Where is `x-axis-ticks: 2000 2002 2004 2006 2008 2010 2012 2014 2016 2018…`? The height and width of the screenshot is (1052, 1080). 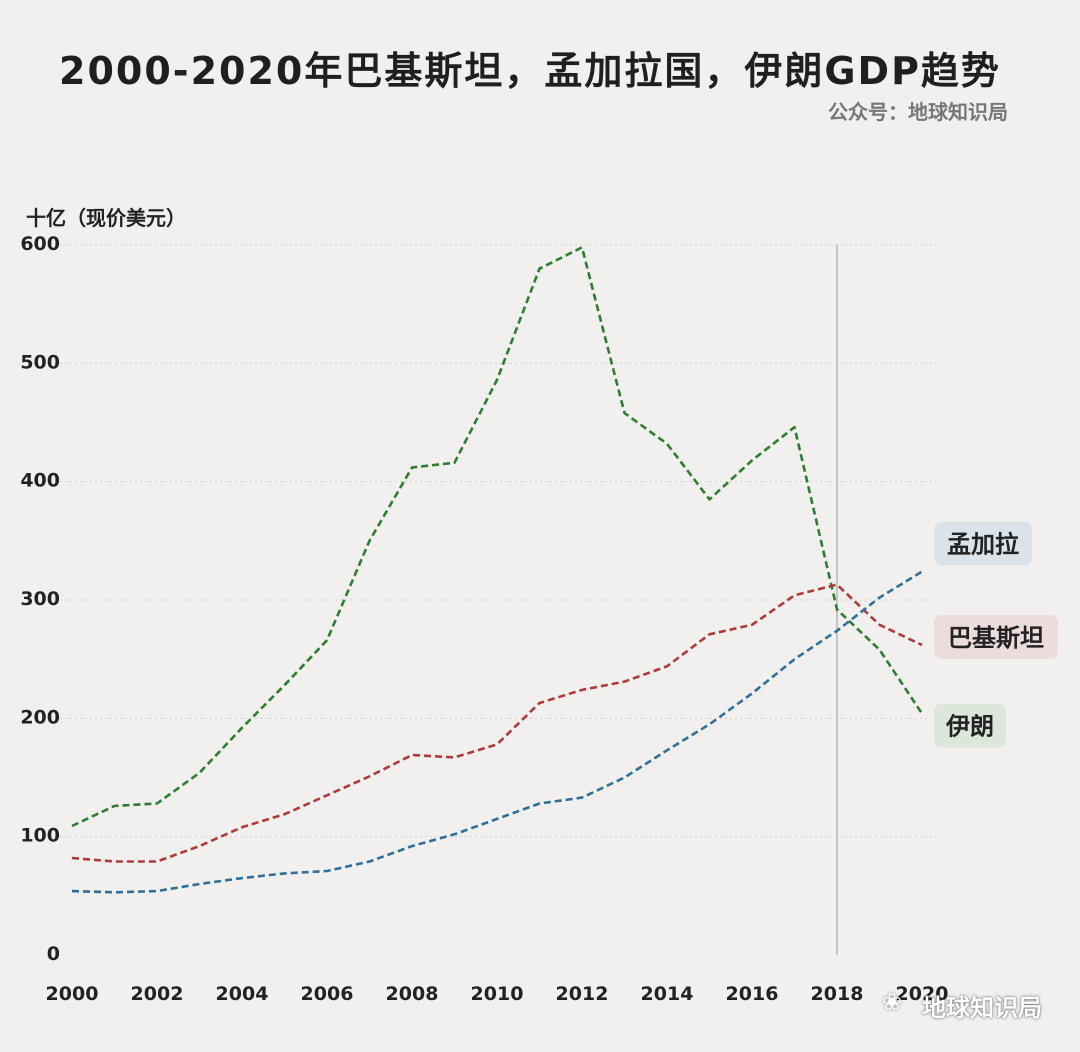
x-axis-ticks: 2000 2002 2004 2006 2008 2010 2012 2014 2016 2018… is located at coordinates (497, 994).